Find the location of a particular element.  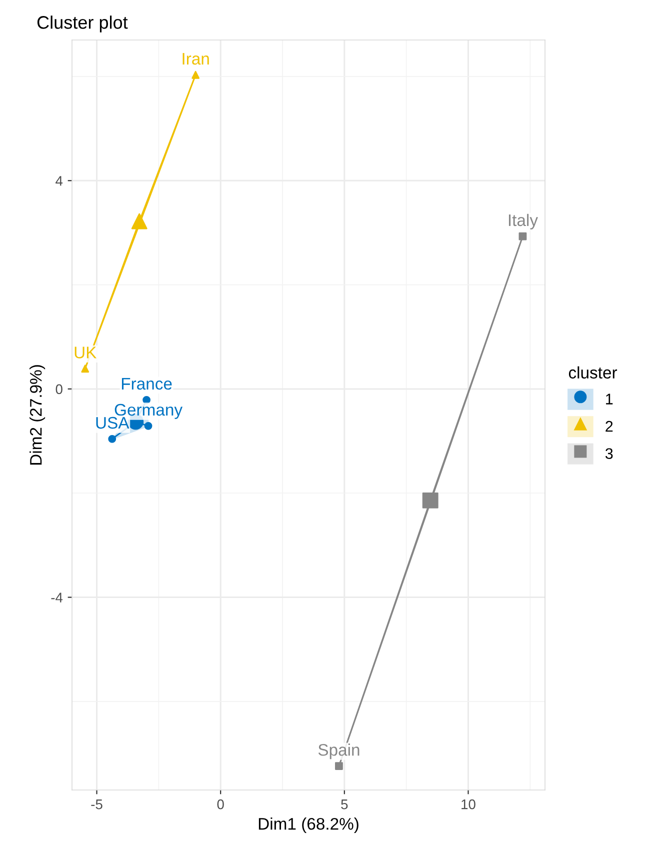

annotation: USA is located at coordinates (113, 422).